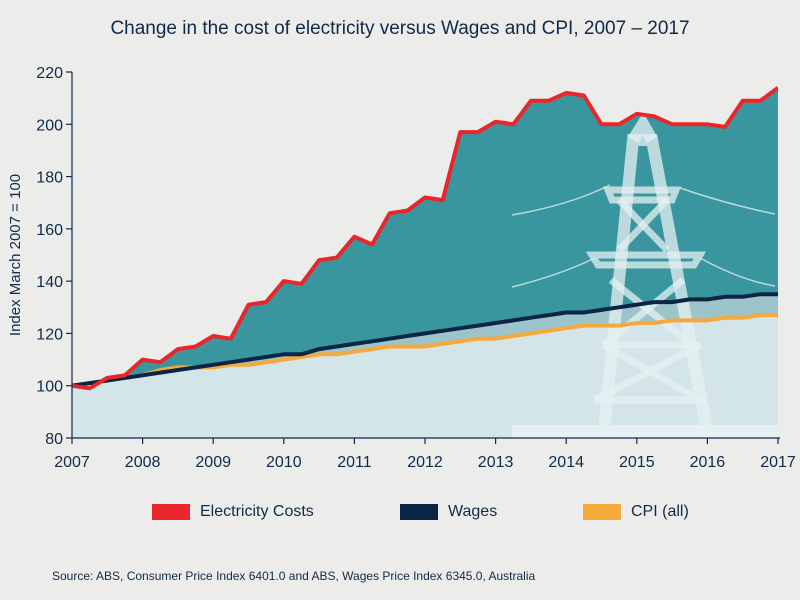 This screenshot has height=600, width=800. Describe the element at coordinates (171, 512) in the screenshot. I see `legend-swatch-electricity` at that location.